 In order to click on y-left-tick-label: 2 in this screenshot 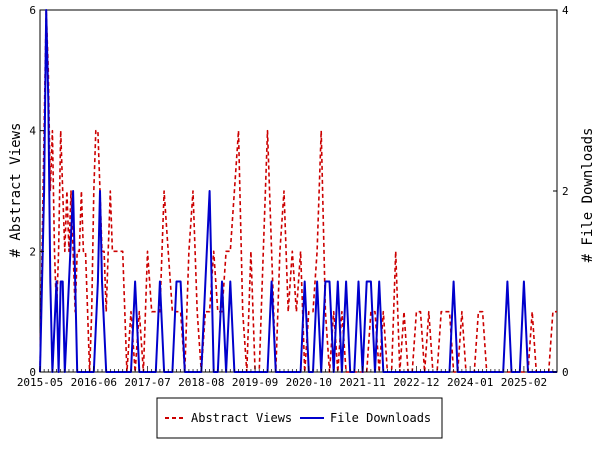, I will do `click(32, 251)`.